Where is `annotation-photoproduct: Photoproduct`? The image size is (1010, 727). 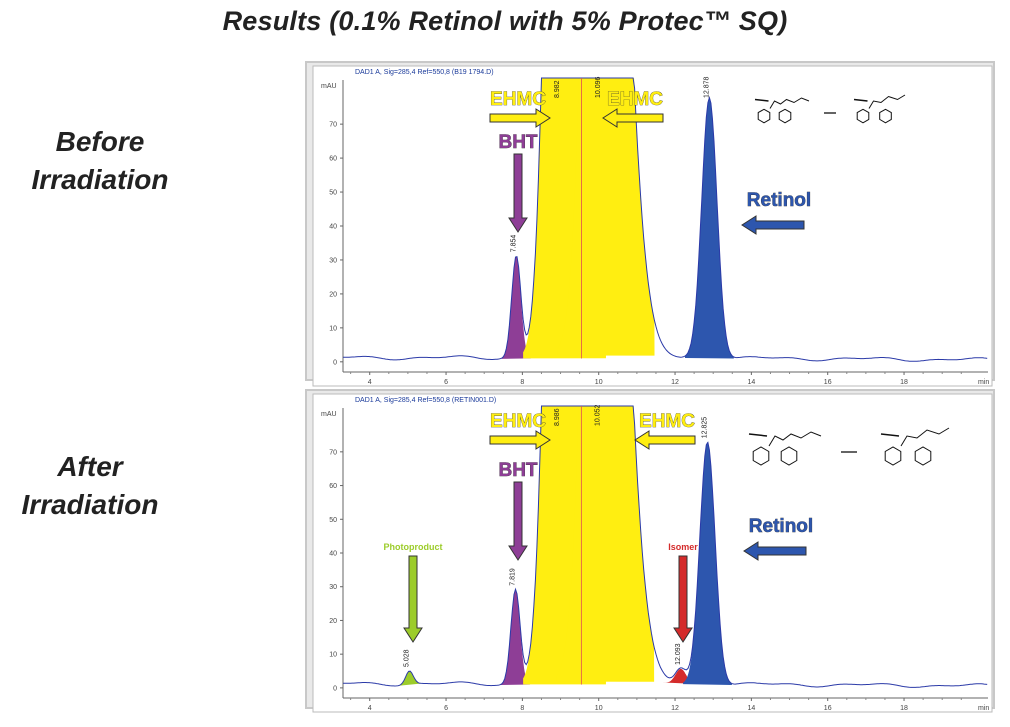 annotation-photoproduct: Photoproduct is located at coordinates (413, 592).